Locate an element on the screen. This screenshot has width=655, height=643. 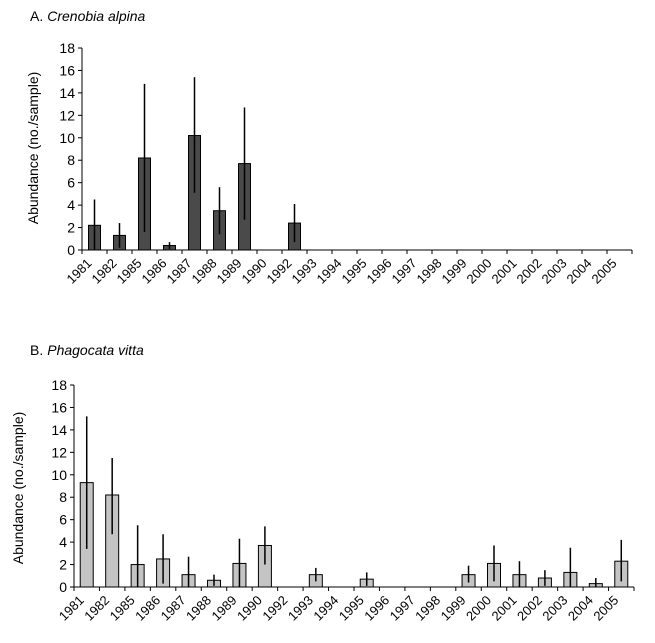
panel-b-x-tick-label: 1987 is located at coordinates (173, 608).